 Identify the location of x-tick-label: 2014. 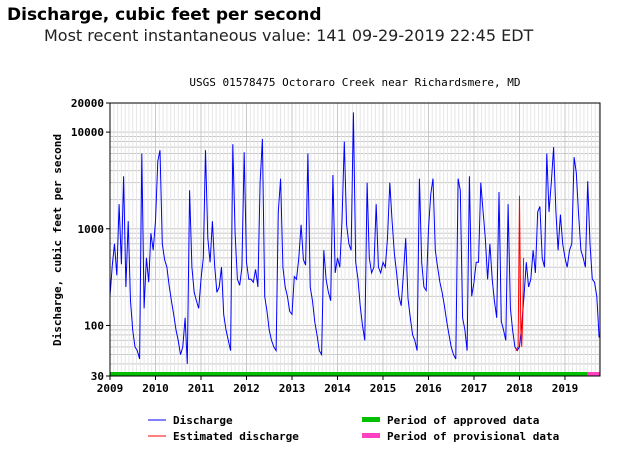
(337, 388).